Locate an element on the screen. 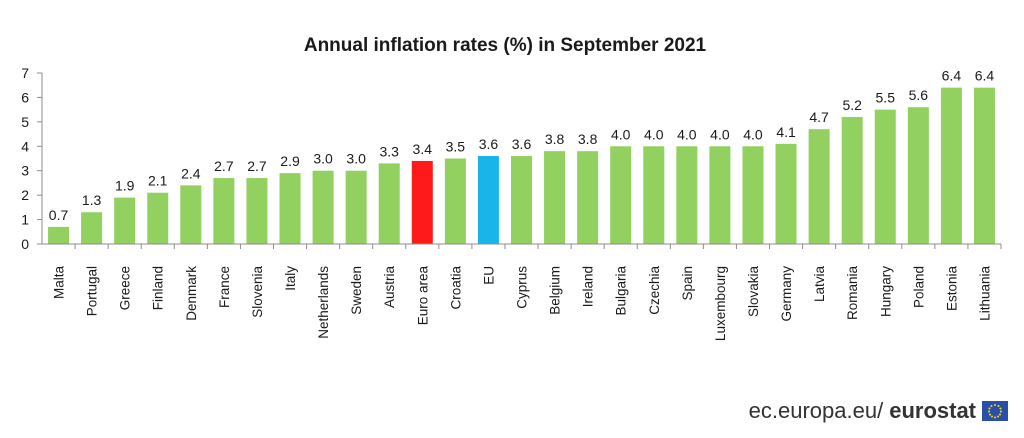 This screenshot has width=1024, height=438. y-axis: 0 1 2 3 4 5 6 7 is located at coordinates (32, 158).